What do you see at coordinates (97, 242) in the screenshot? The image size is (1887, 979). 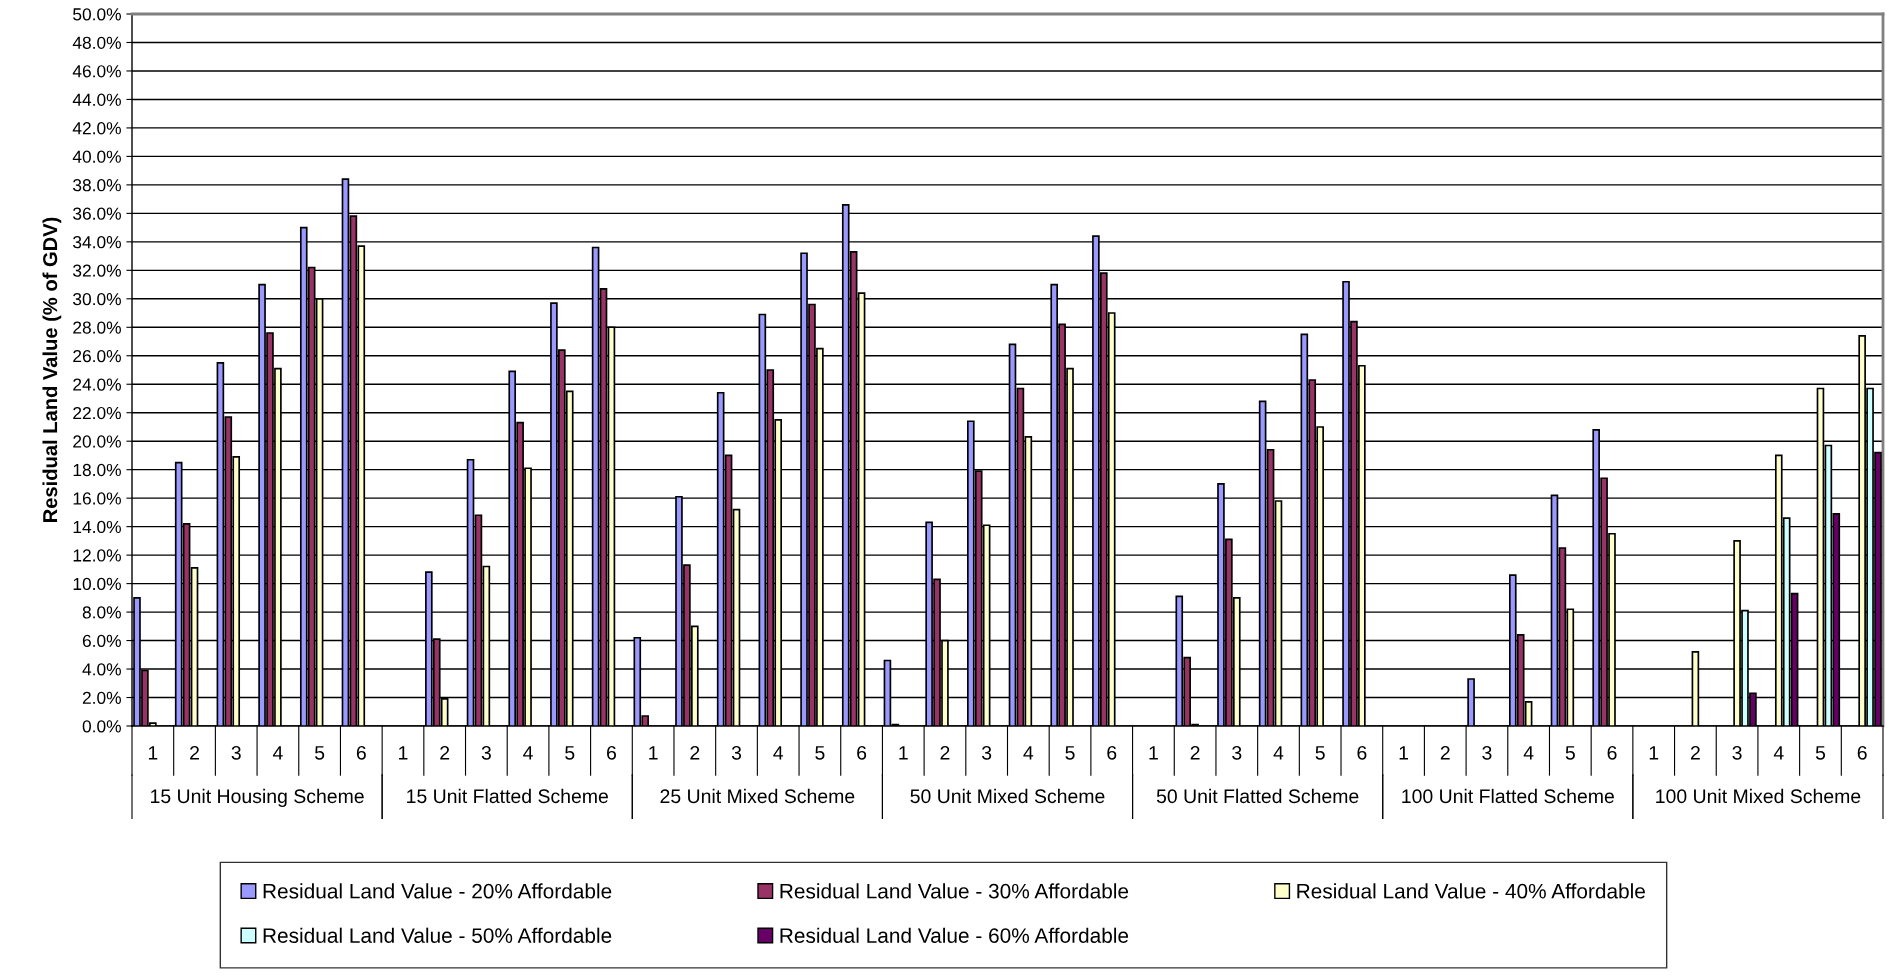 I see `y-tick-label: 34.0%` at bounding box center [97, 242].